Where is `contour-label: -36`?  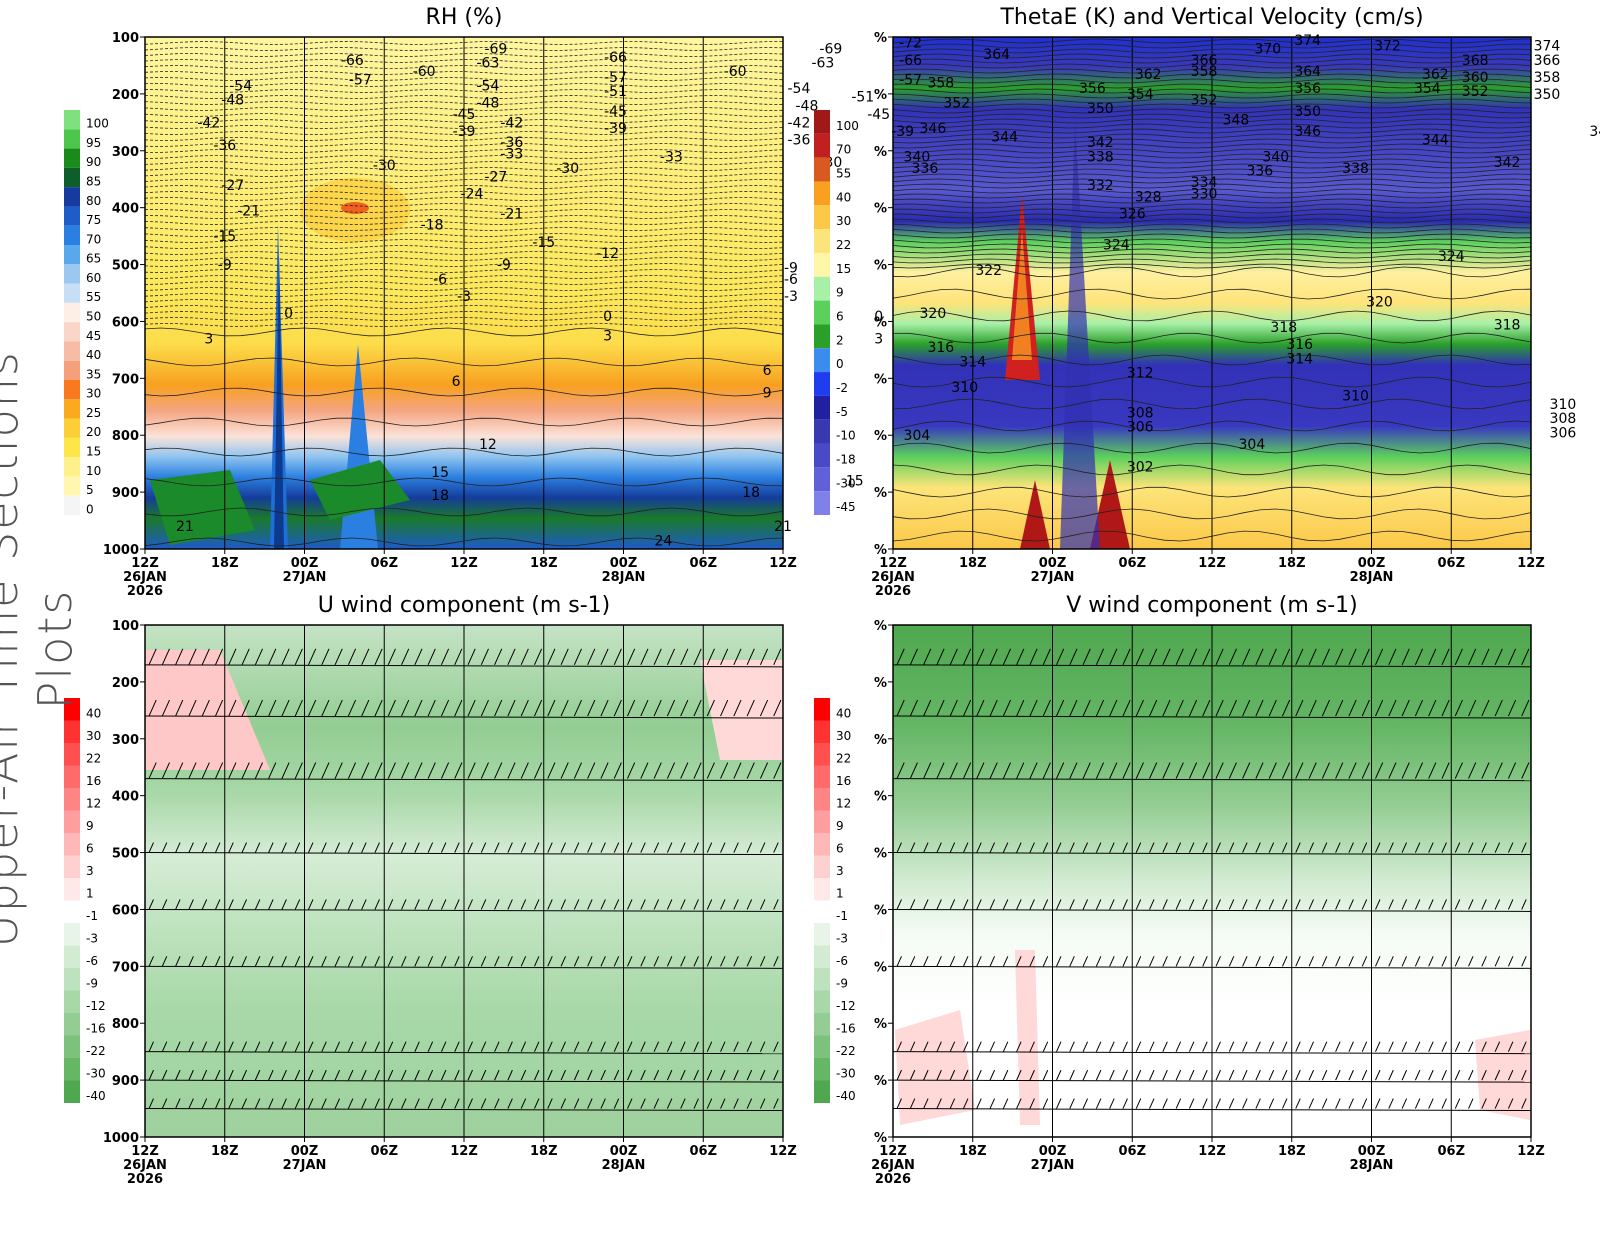
contour-label: -36 is located at coordinates (799, 140).